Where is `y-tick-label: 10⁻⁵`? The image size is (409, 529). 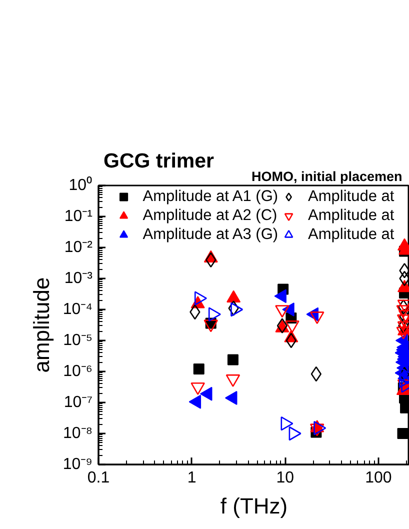
y-tick-label: 10⁻⁵ is located at coordinates (78, 340).